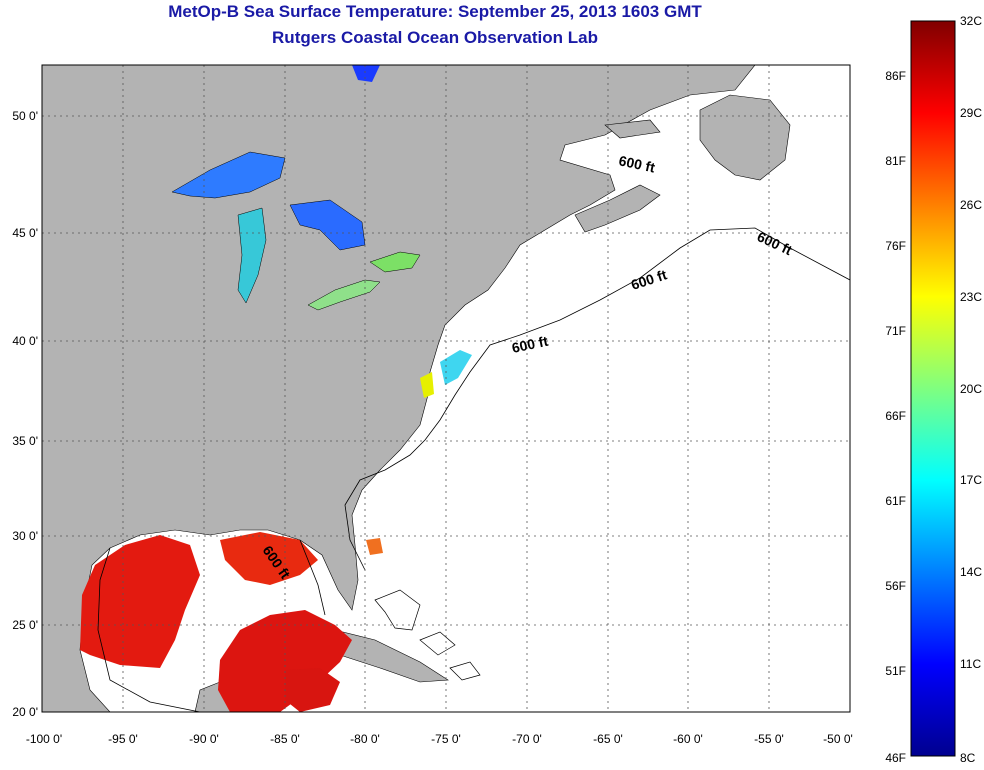 The width and height of the screenshot is (984, 770). What do you see at coordinates (25, 341) in the screenshot?
I see `lat-tick-label: 40 0'` at bounding box center [25, 341].